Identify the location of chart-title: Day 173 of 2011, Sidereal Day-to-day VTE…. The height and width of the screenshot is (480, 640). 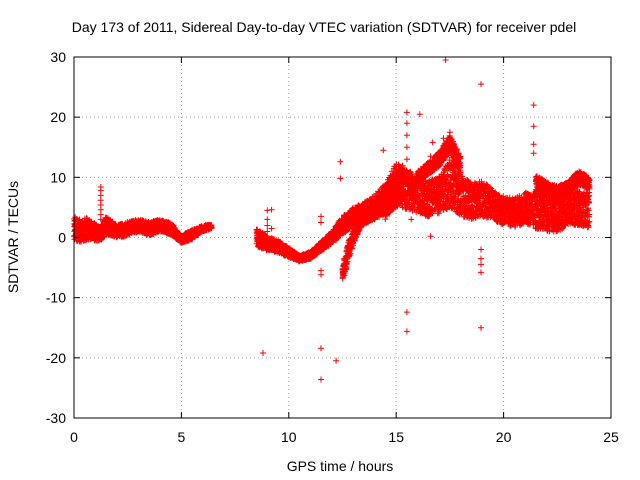
(324, 27).